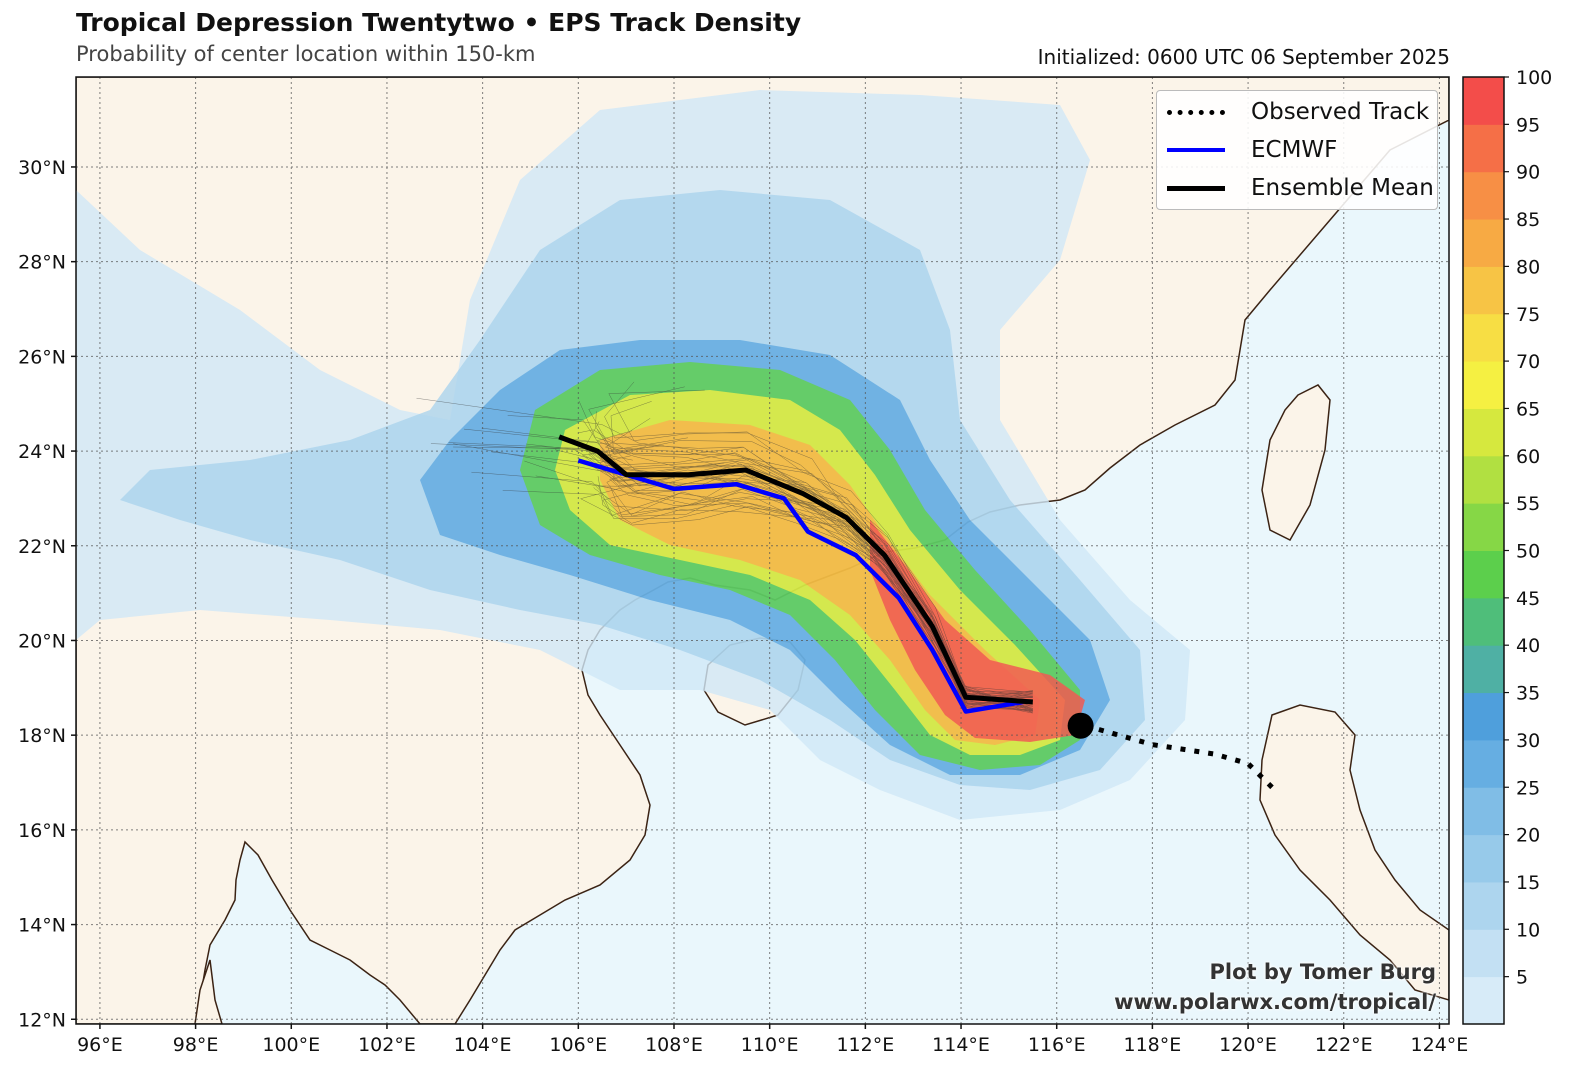 The width and height of the screenshot is (1578, 1076). Describe the element at coordinates (1528, 646) in the screenshot. I see `colorbar-label-7: 40` at that location.